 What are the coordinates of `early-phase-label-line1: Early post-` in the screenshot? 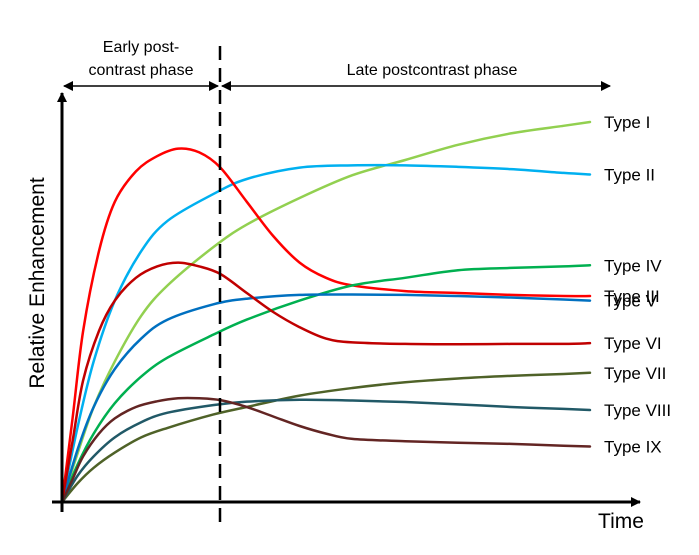 It's located at (141, 47).